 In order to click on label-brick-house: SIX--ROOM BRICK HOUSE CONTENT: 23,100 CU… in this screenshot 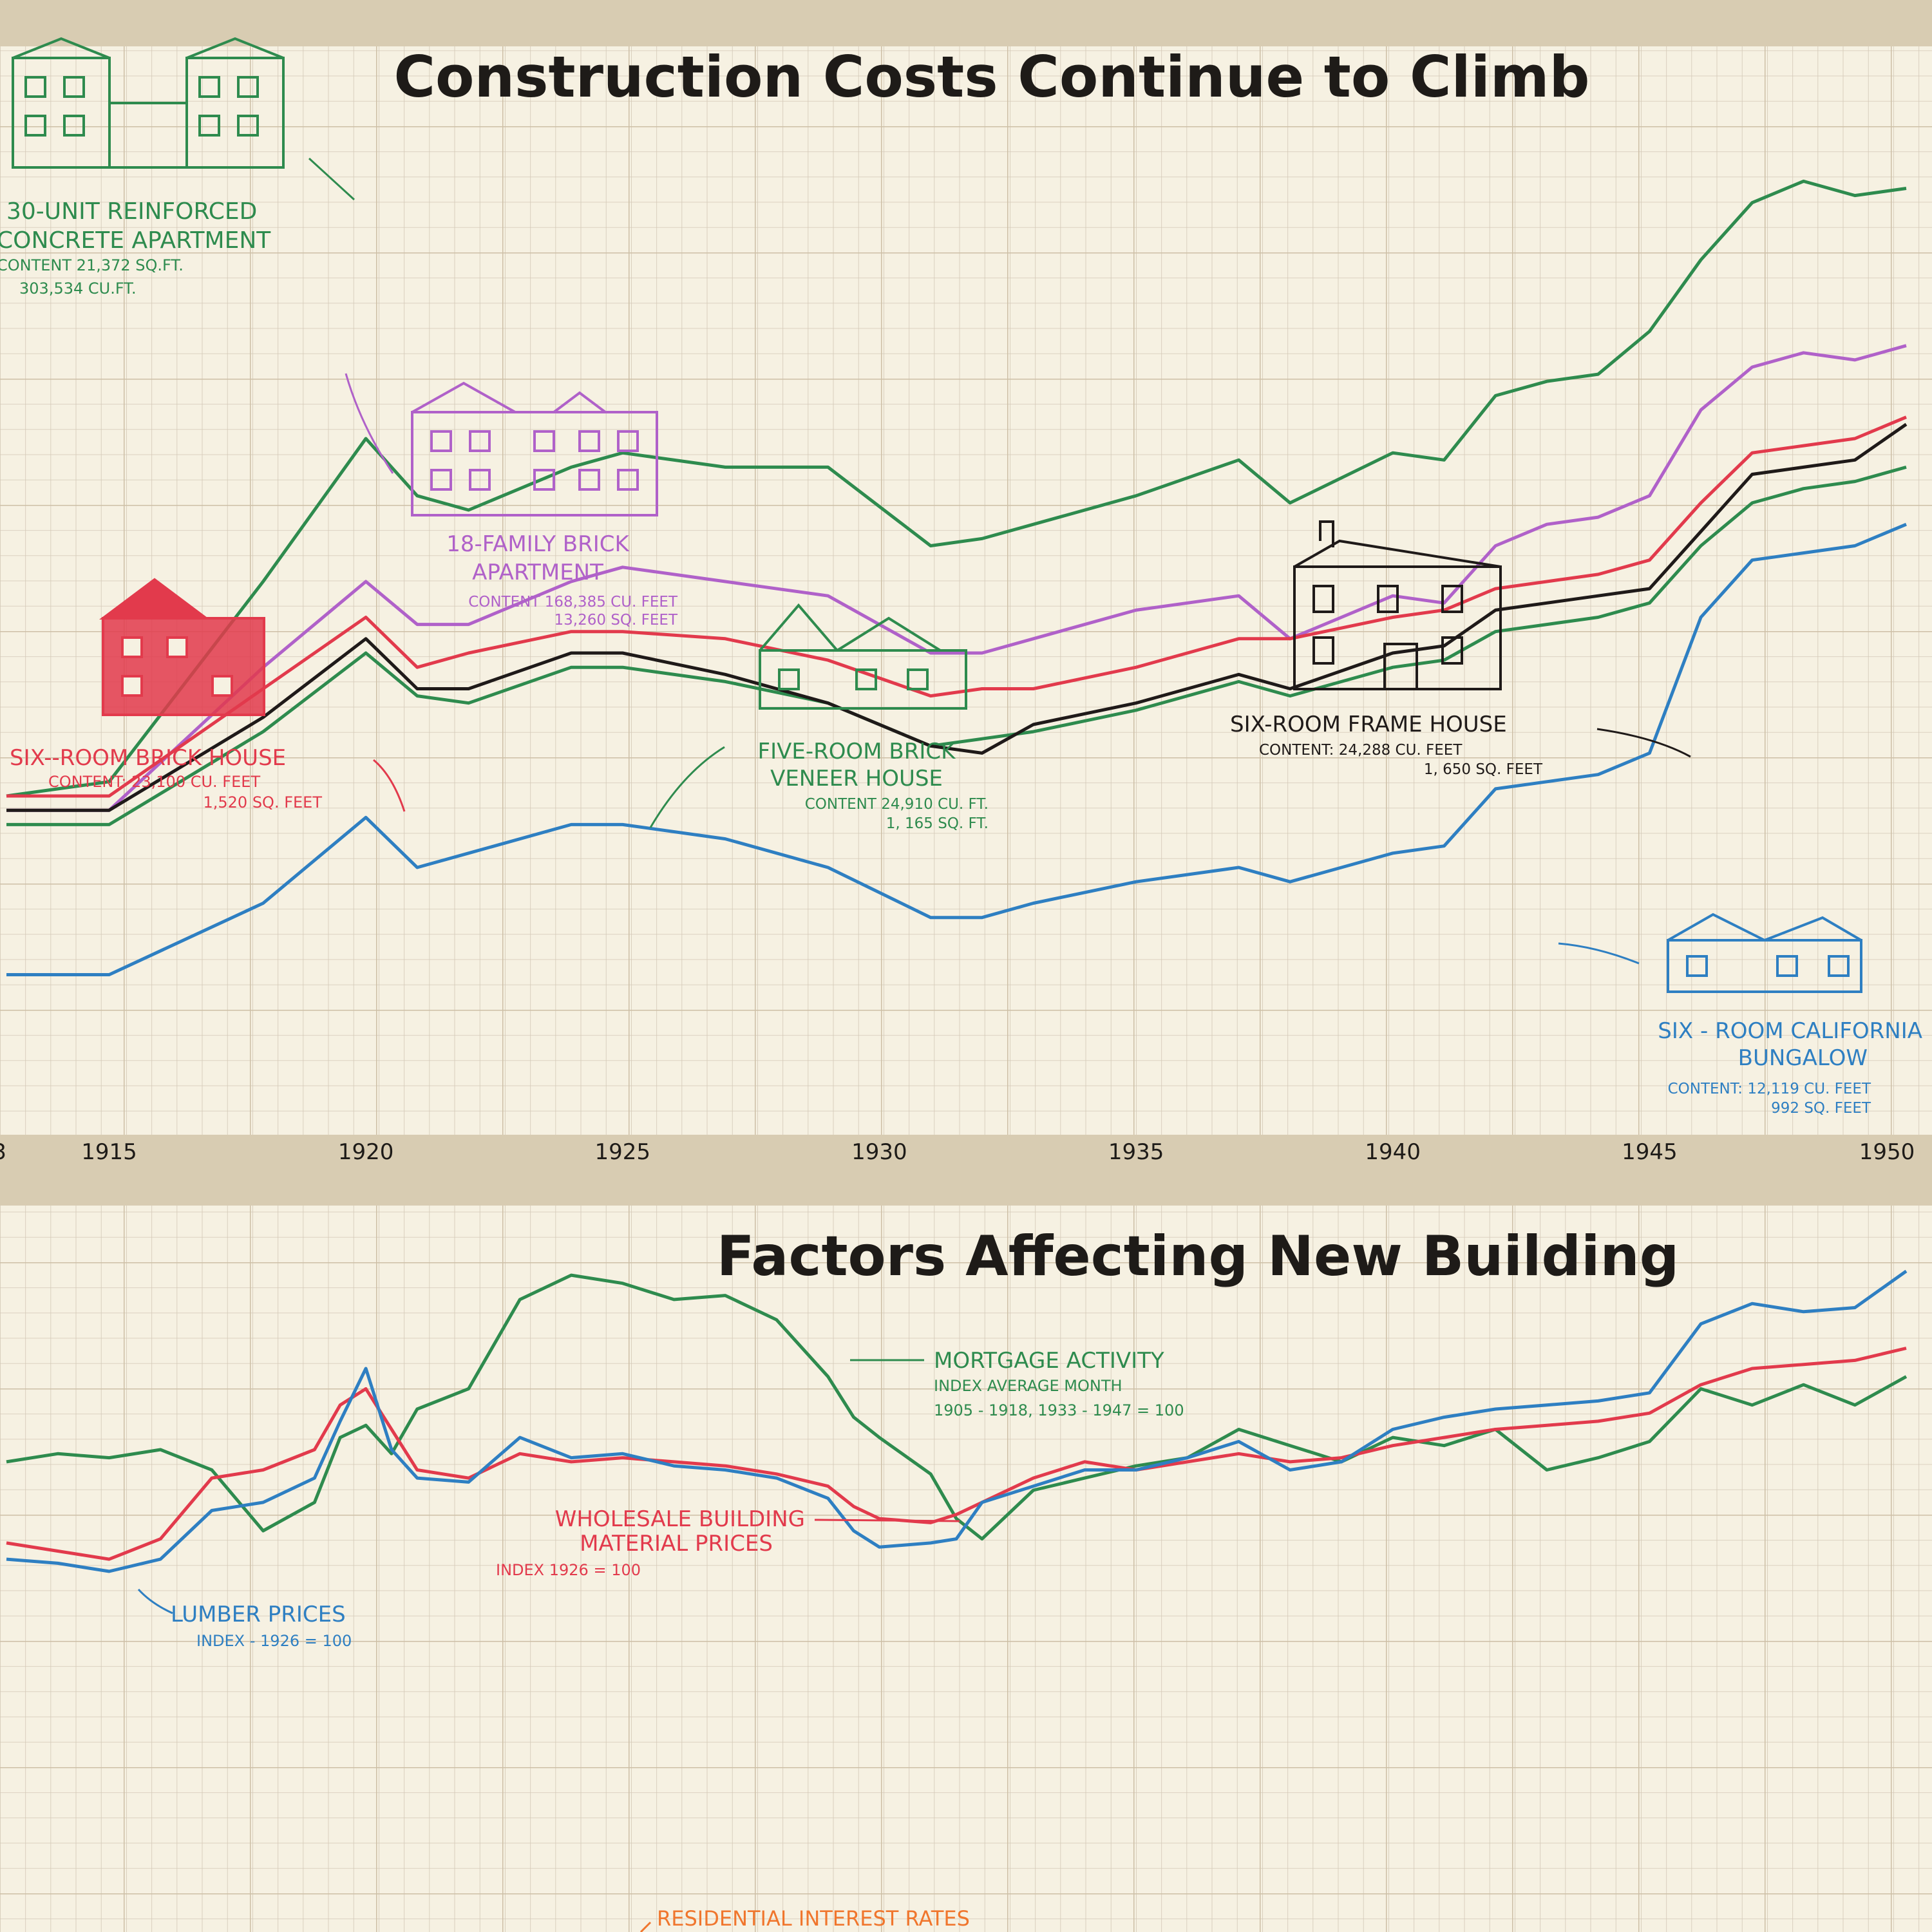, I will do `click(208, 779)`.